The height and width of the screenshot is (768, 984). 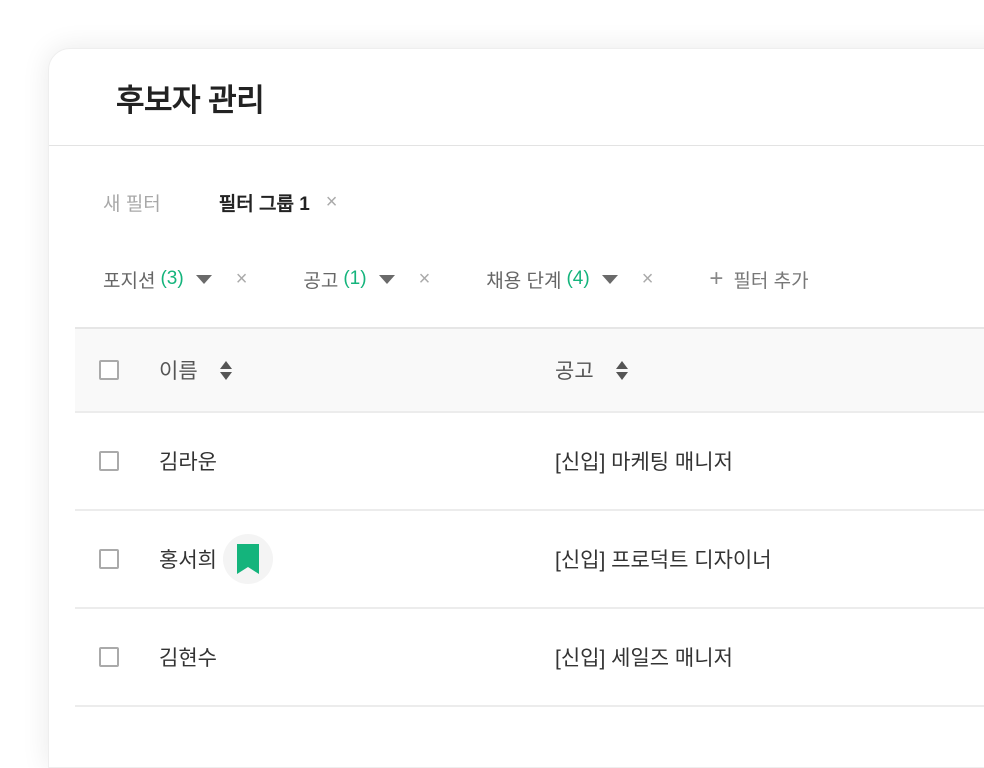 I want to click on filter-count: (4), so click(x=578, y=278).